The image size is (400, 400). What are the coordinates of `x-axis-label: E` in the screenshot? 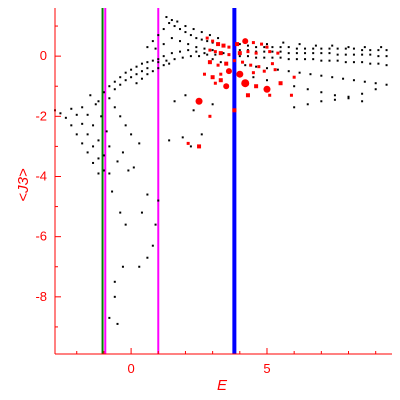 It's located at (222, 385).